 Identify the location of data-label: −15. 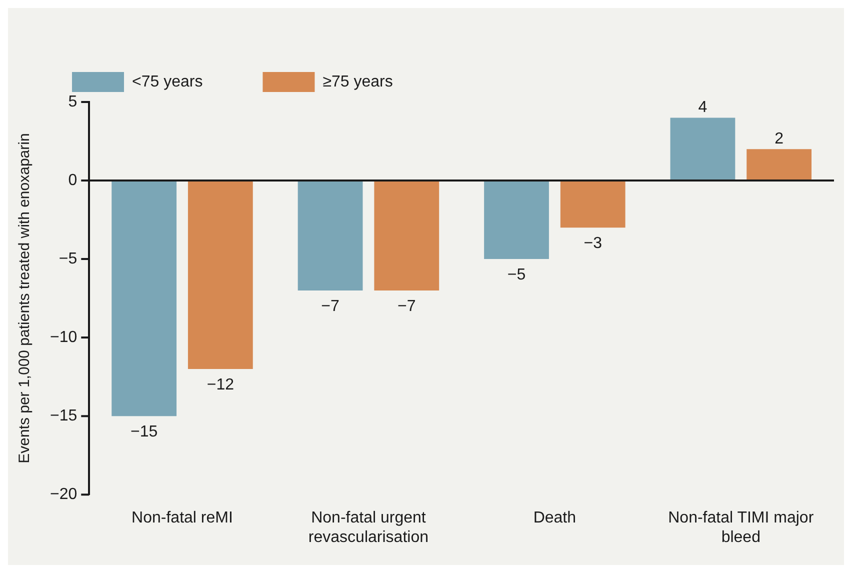
(144, 431).